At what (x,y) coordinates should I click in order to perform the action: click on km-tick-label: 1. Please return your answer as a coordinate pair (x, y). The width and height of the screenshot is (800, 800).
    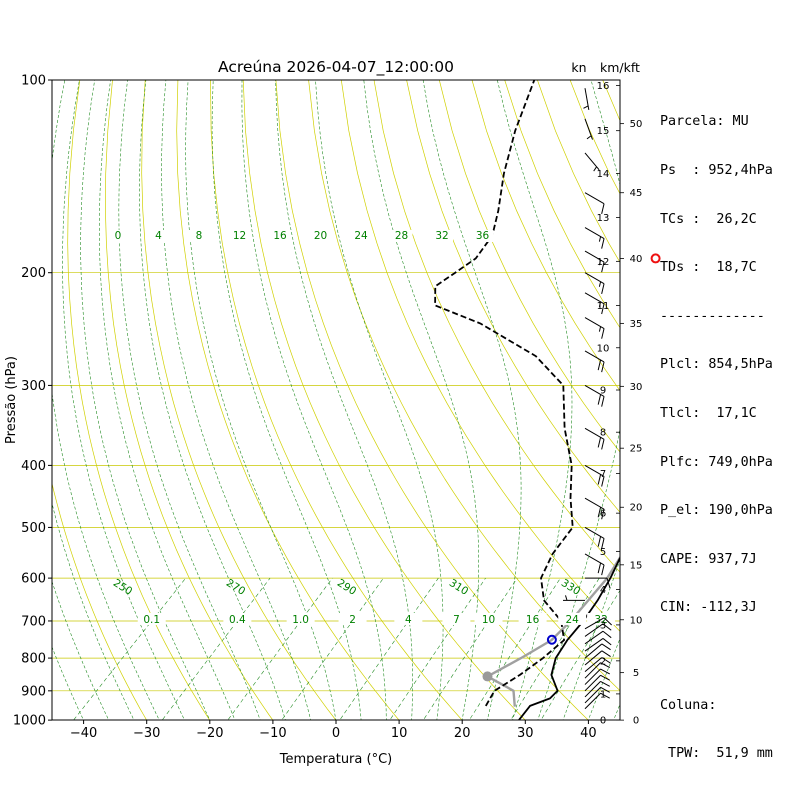
    Looking at the image, I should click on (603, 694).